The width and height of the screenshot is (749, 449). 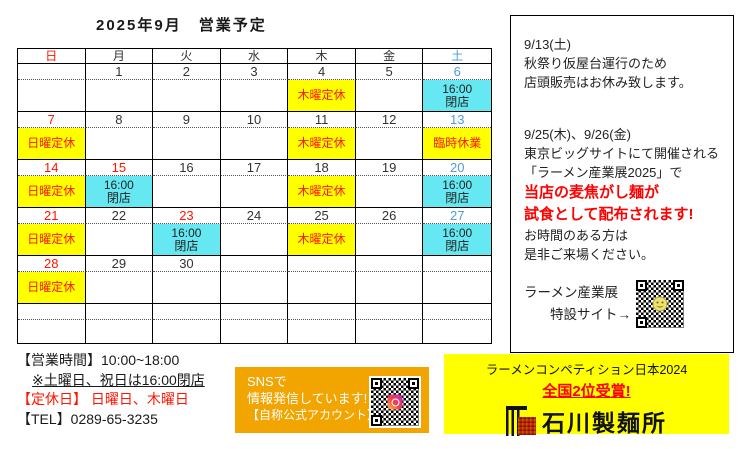 What do you see at coordinates (119, 264) in the screenshot?
I see `calendar-date-cell: 29` at bounding box center [119, 264].